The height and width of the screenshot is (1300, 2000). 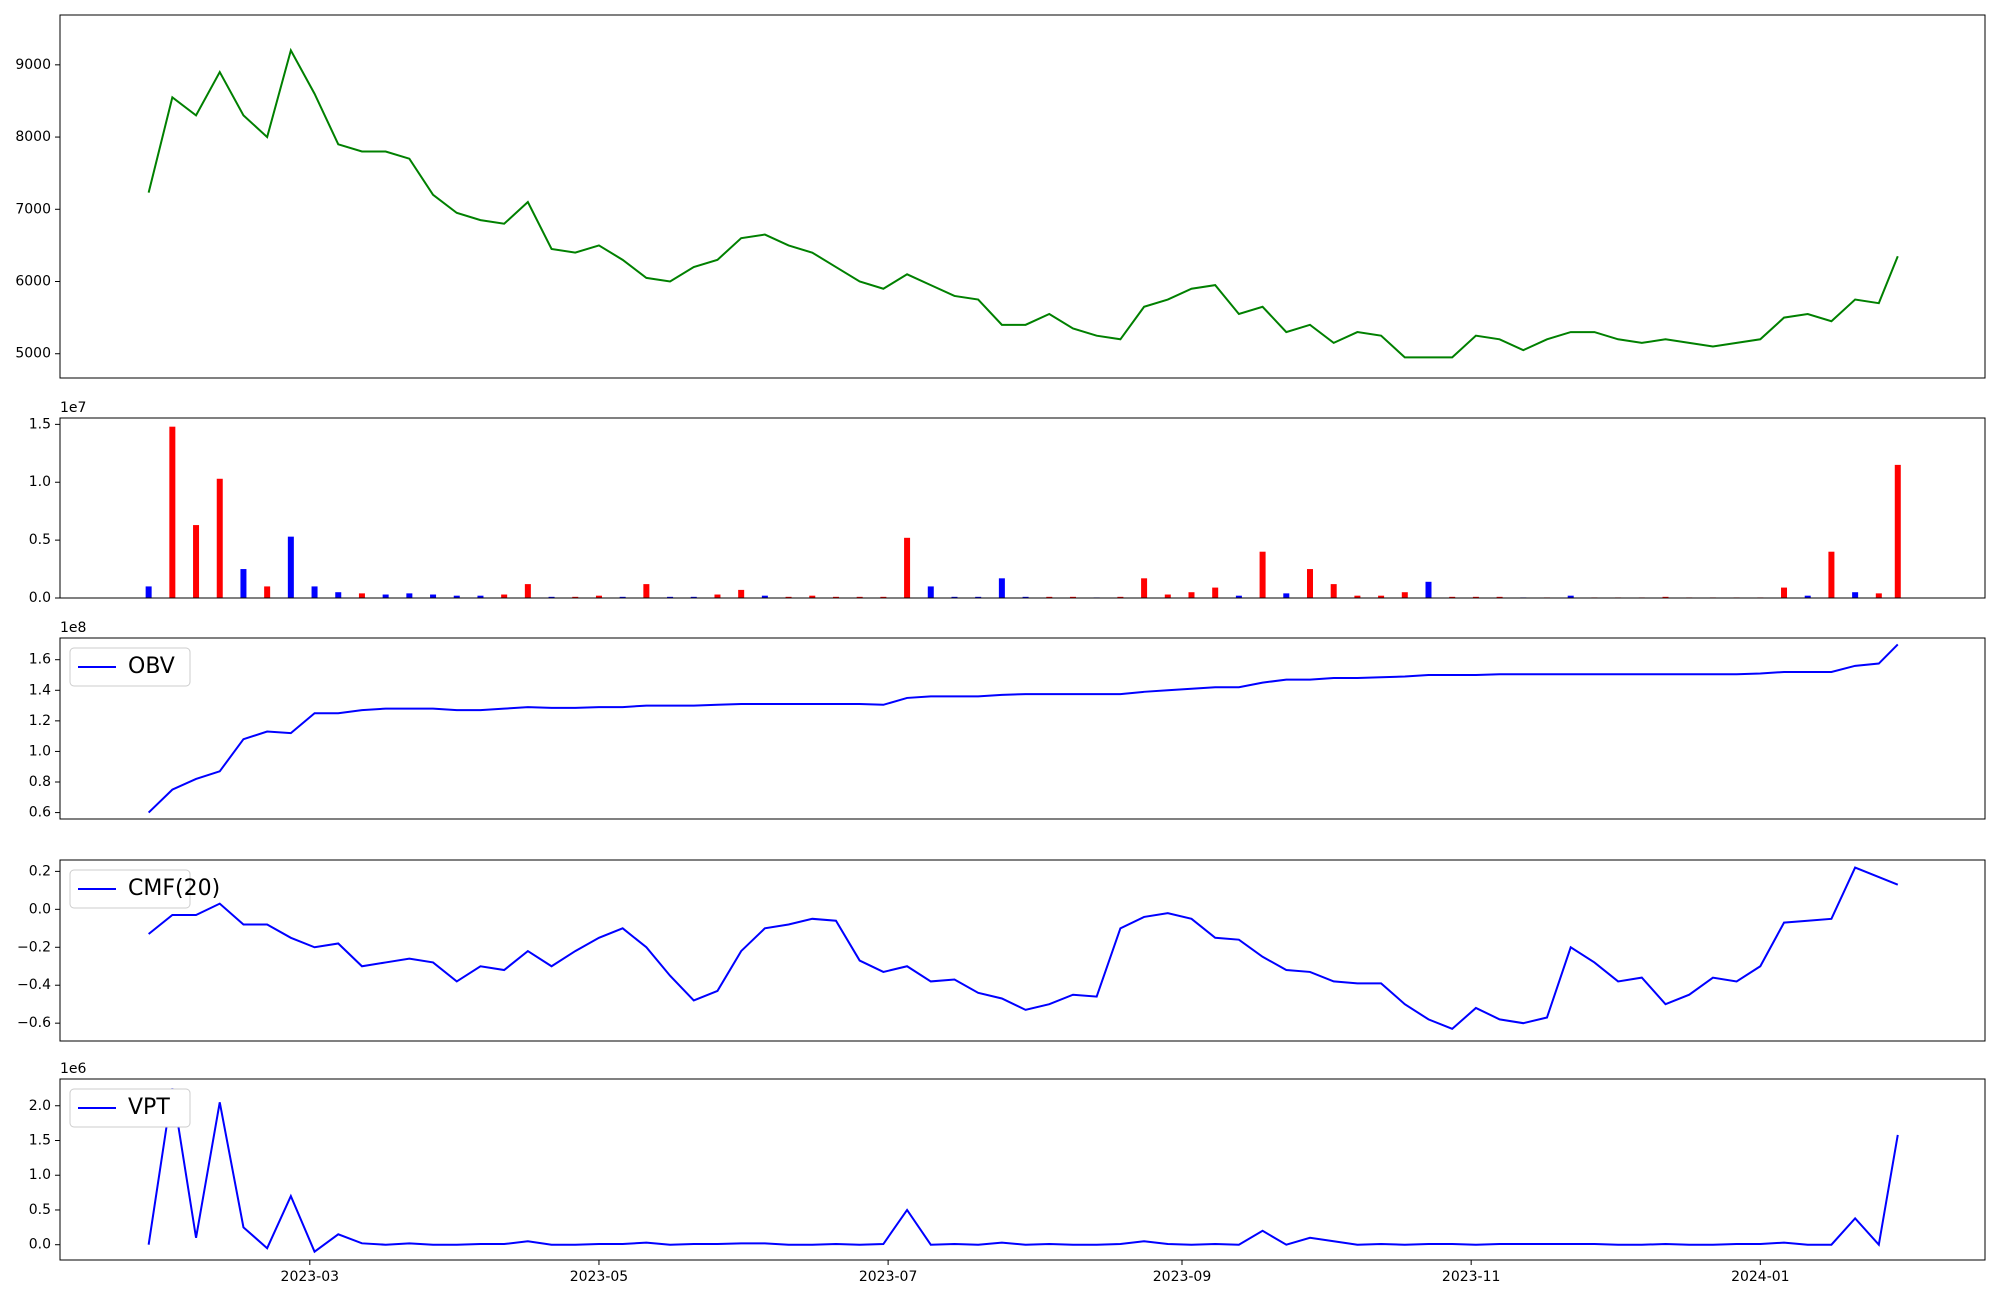 I want to click on y-tick-label: 0.8, so click(x=40, y=782).